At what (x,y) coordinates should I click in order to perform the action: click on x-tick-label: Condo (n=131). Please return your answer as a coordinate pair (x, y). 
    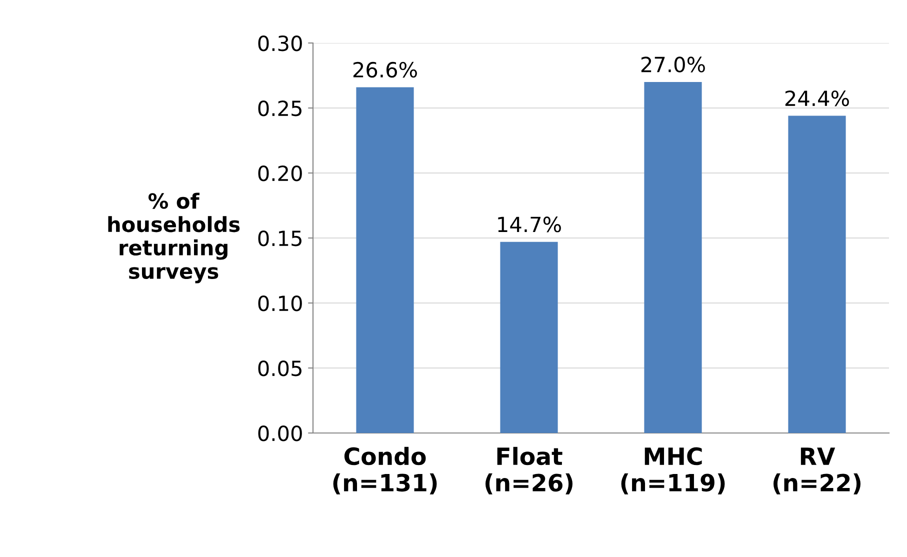
    Looking at the image, I should click on (385, 470).